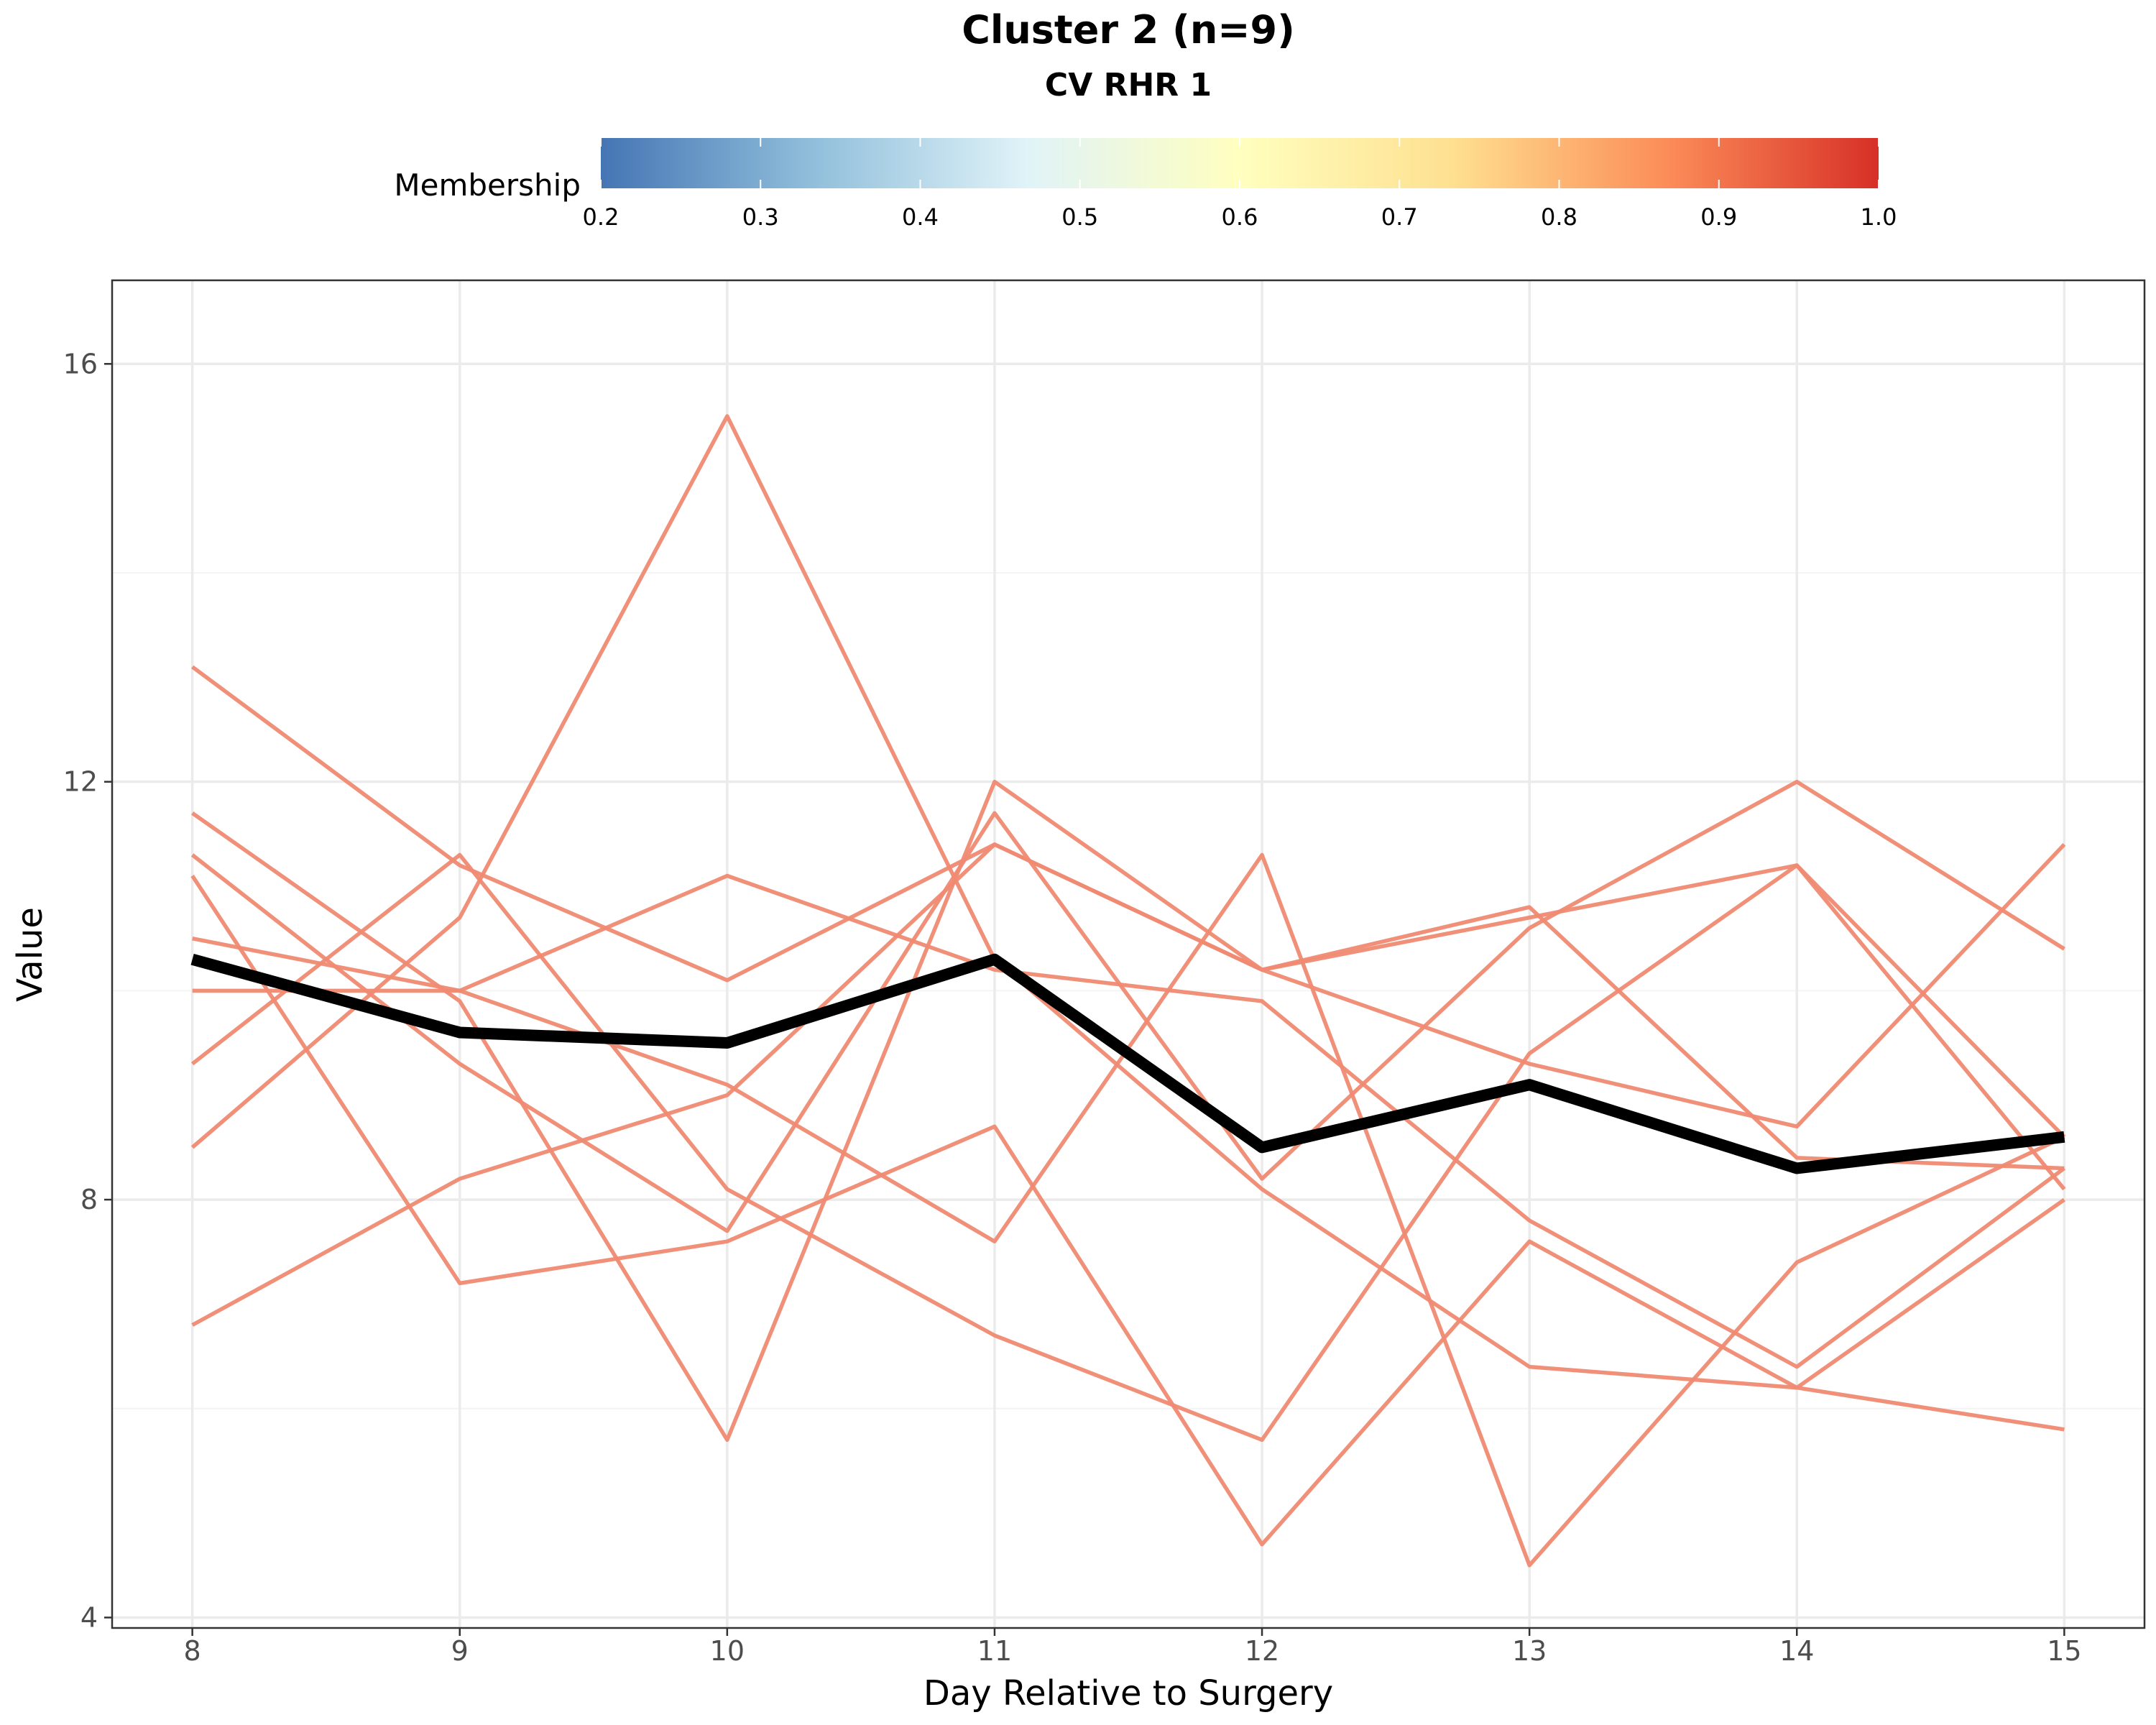 This screenshot has width=2156, height=1725. I want to click on legend-tick-label: 1.0, so click(1879, 217).